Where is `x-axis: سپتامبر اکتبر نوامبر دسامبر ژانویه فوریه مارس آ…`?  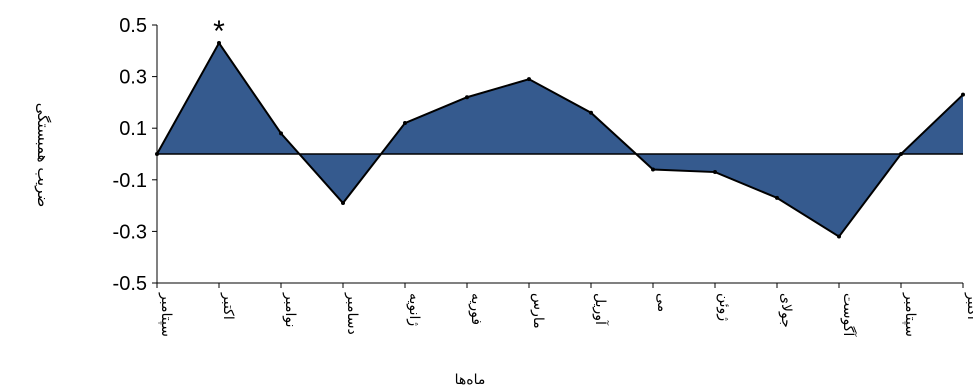
x-axis: سپتامبر اکتبر نوامبر دسامبر ژانویه فوریه مارس آ… is located at coordinates (564, 309).